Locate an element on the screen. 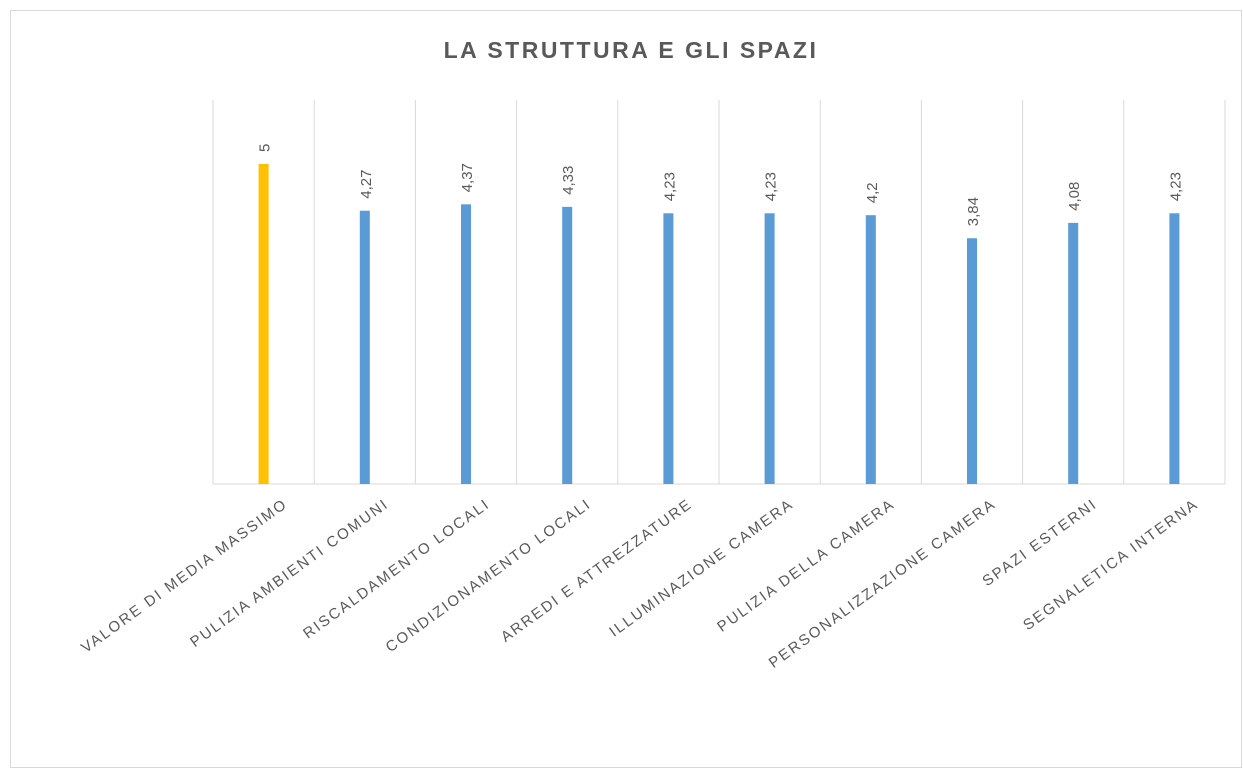  value-label: 3,84 is located at coordinates (973, 211).